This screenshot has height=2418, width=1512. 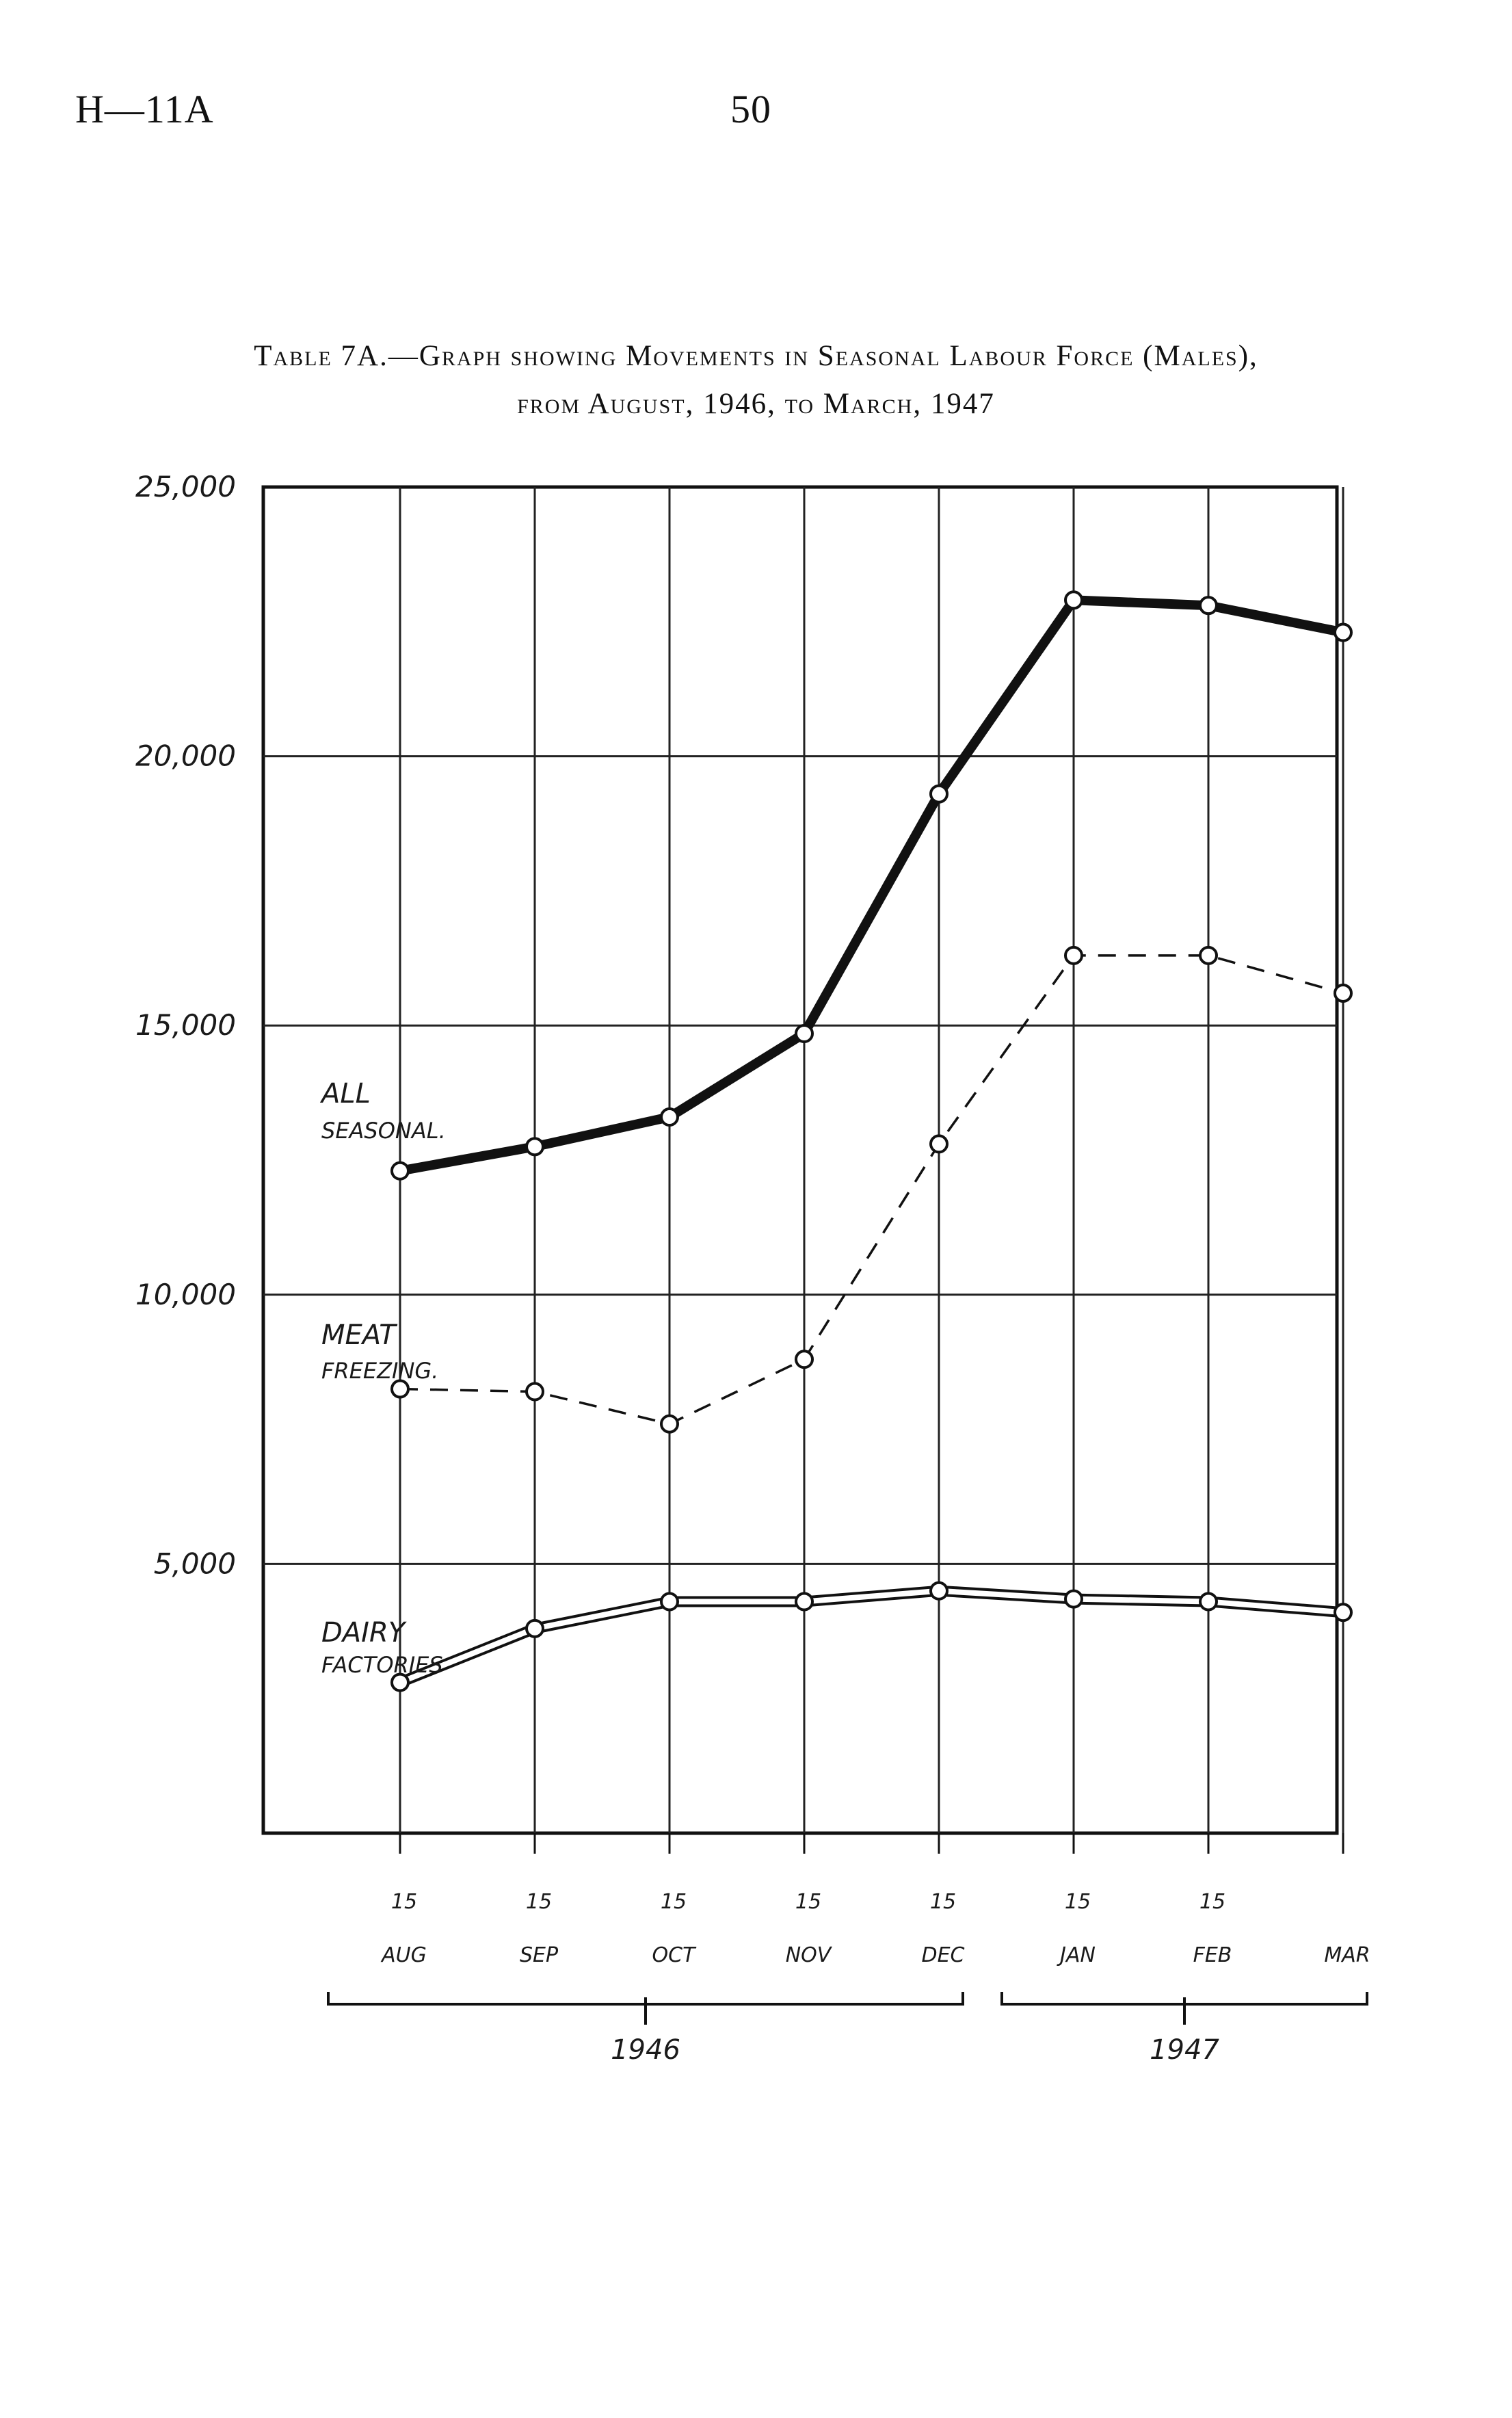 I want to click on x-month-label: SEP, so click(x=539, y=1955).